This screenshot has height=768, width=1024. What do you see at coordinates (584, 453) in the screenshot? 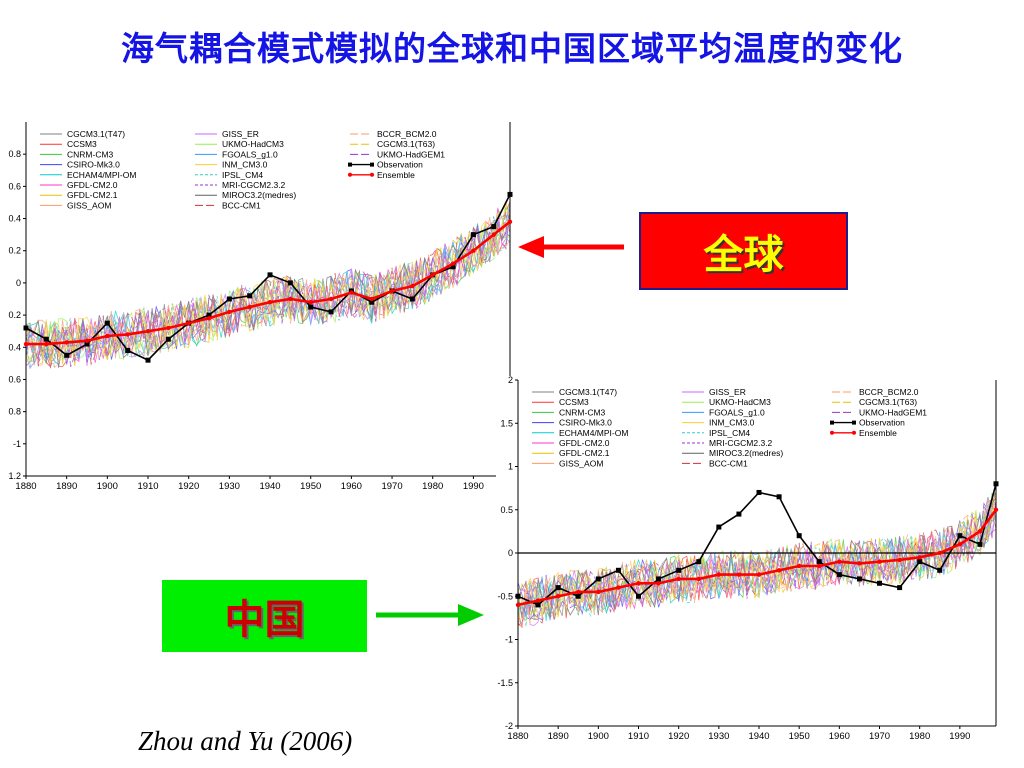
I see `legend-label: GFDL-CM2.1` at bounding box center [584, 453].